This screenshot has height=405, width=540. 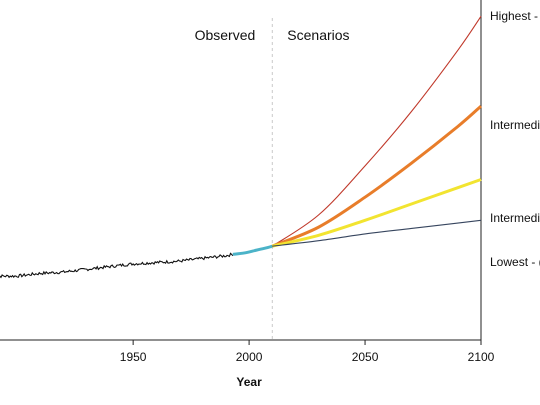 What do you see at coordinates (481, 357) in the screenshot?
I see `x-tick-label: 2100` at bounding box center [481, 357].